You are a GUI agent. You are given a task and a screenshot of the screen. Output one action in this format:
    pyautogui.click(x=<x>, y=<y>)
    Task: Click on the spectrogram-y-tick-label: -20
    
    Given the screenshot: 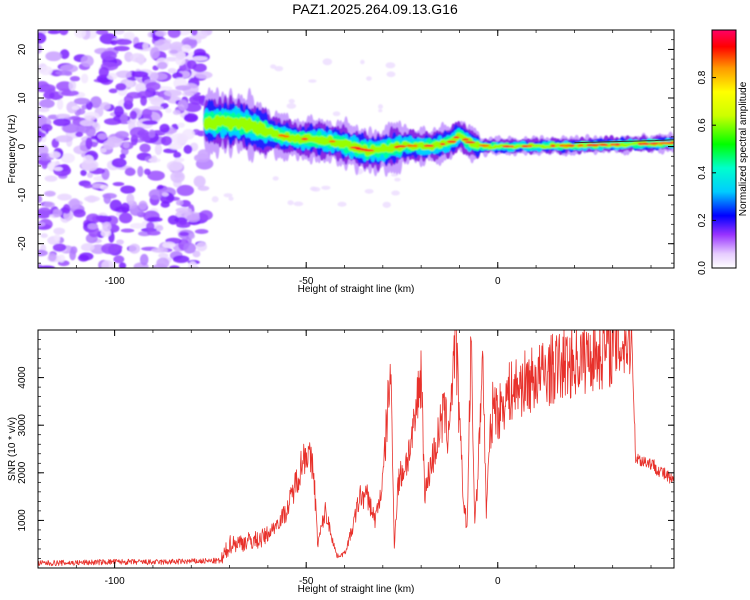 What is the action you would take?
    pyautogui.click(x=22, y=243)
    